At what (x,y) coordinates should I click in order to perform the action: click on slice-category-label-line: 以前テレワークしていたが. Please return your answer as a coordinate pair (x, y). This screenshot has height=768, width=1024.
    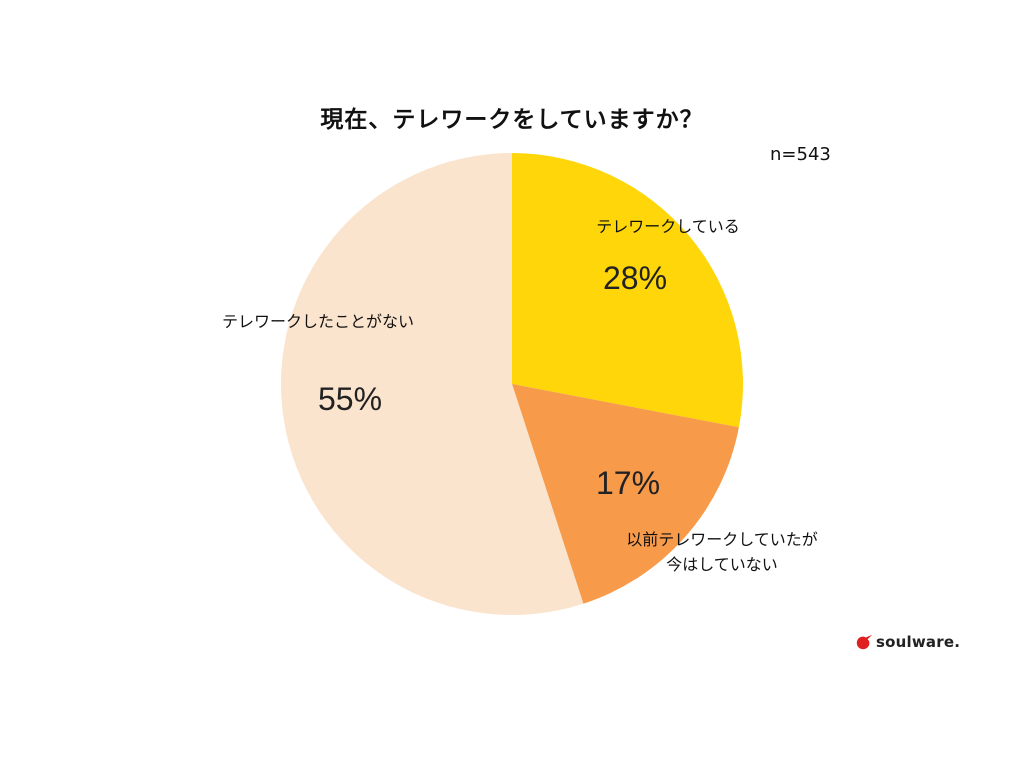
    Looking at the image, I should click on (722, 539).